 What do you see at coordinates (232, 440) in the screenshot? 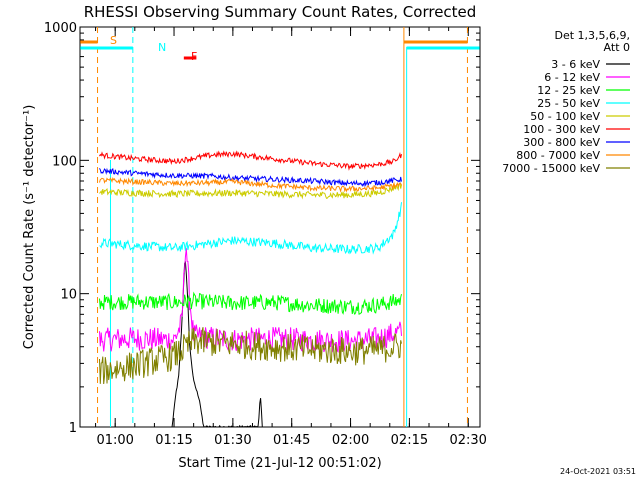
I see `x-tick-label: 01:30` at bounding box center [232, 440].